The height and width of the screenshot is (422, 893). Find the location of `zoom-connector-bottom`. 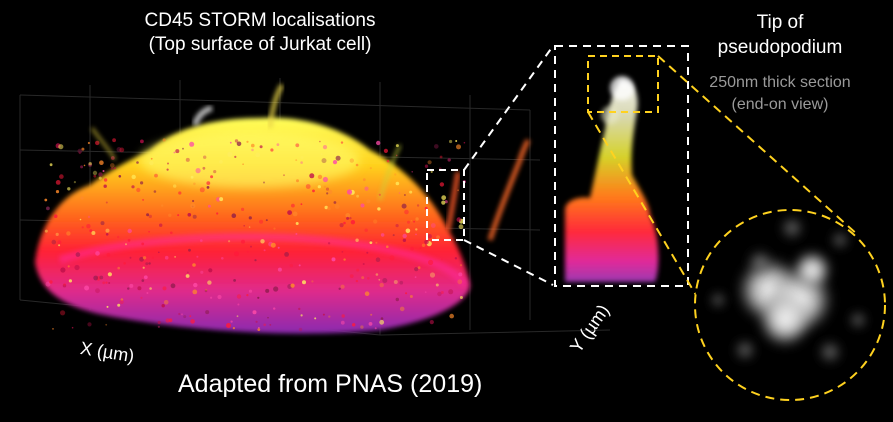

zoom-connector-bottom is located at coordinates (508, 262).